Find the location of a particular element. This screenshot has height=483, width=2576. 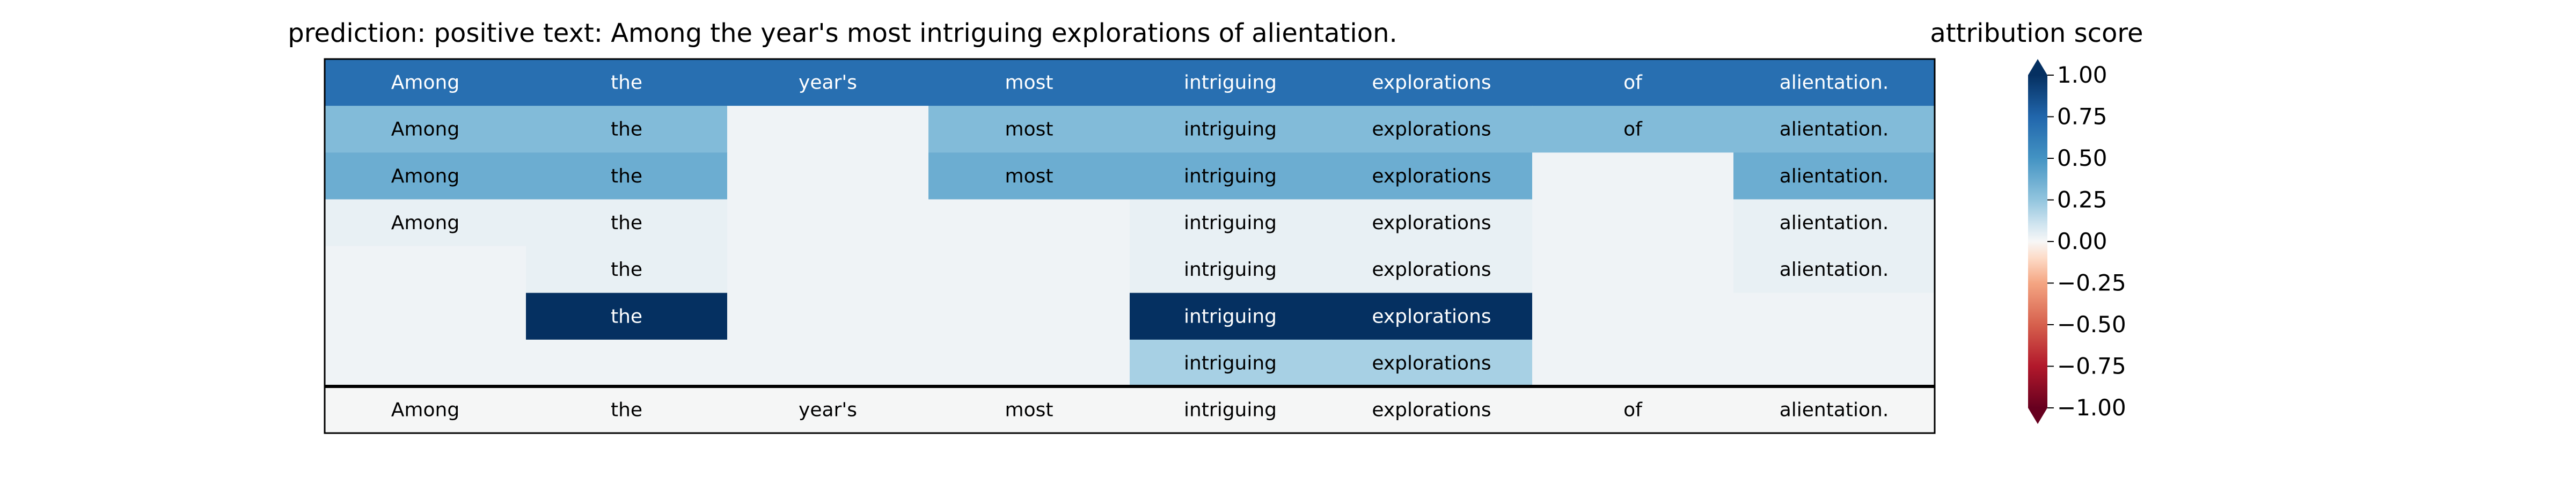

colorbar-extend-min is located at coordinates (2037, 416).